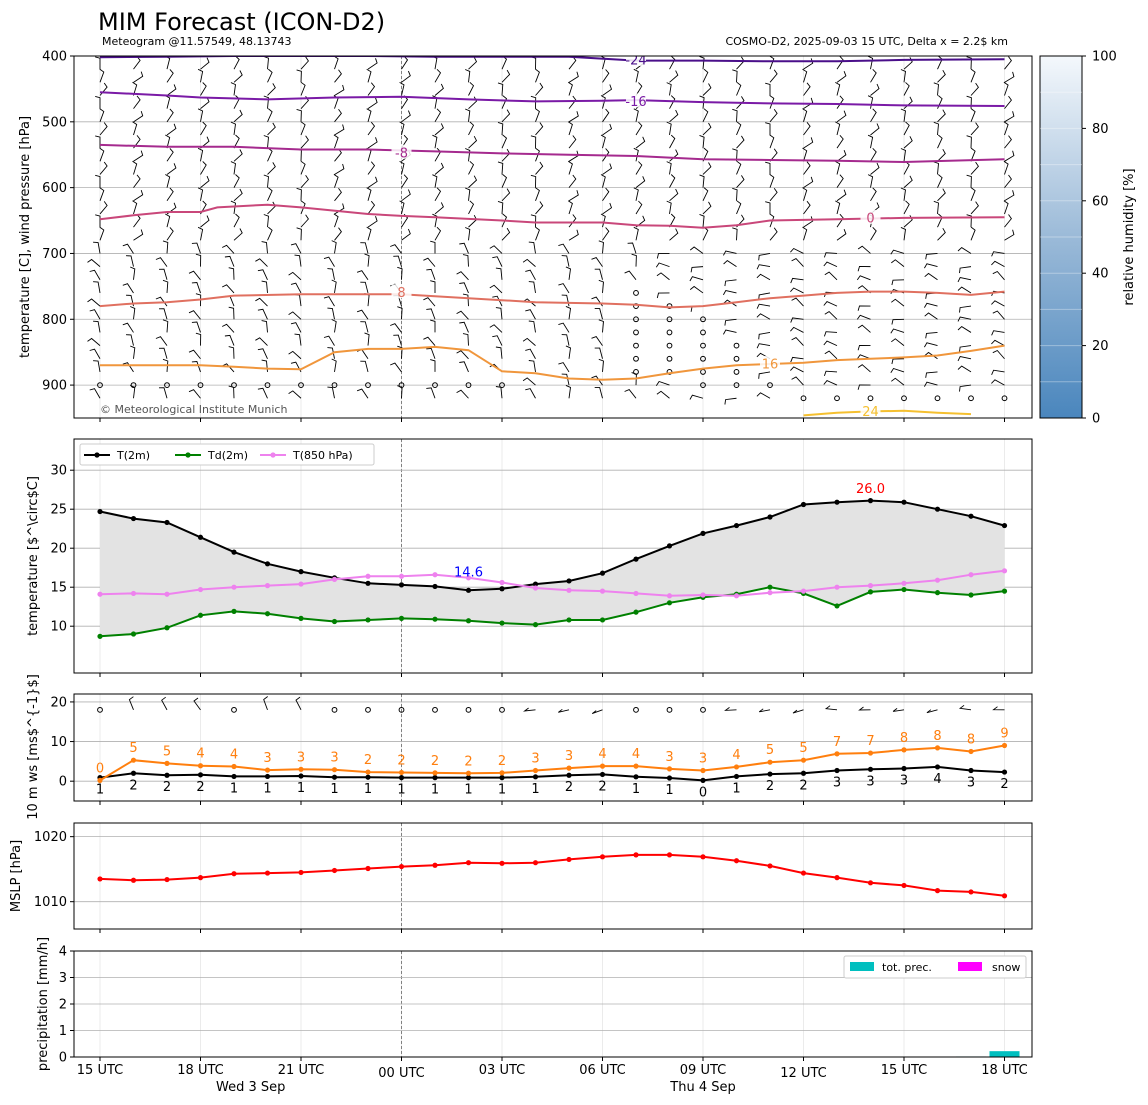 The height and width of the screenshot is (1105, 1148). I want to click on chart-title: MIM Forecast (ICON-D2), so click(241, 22).